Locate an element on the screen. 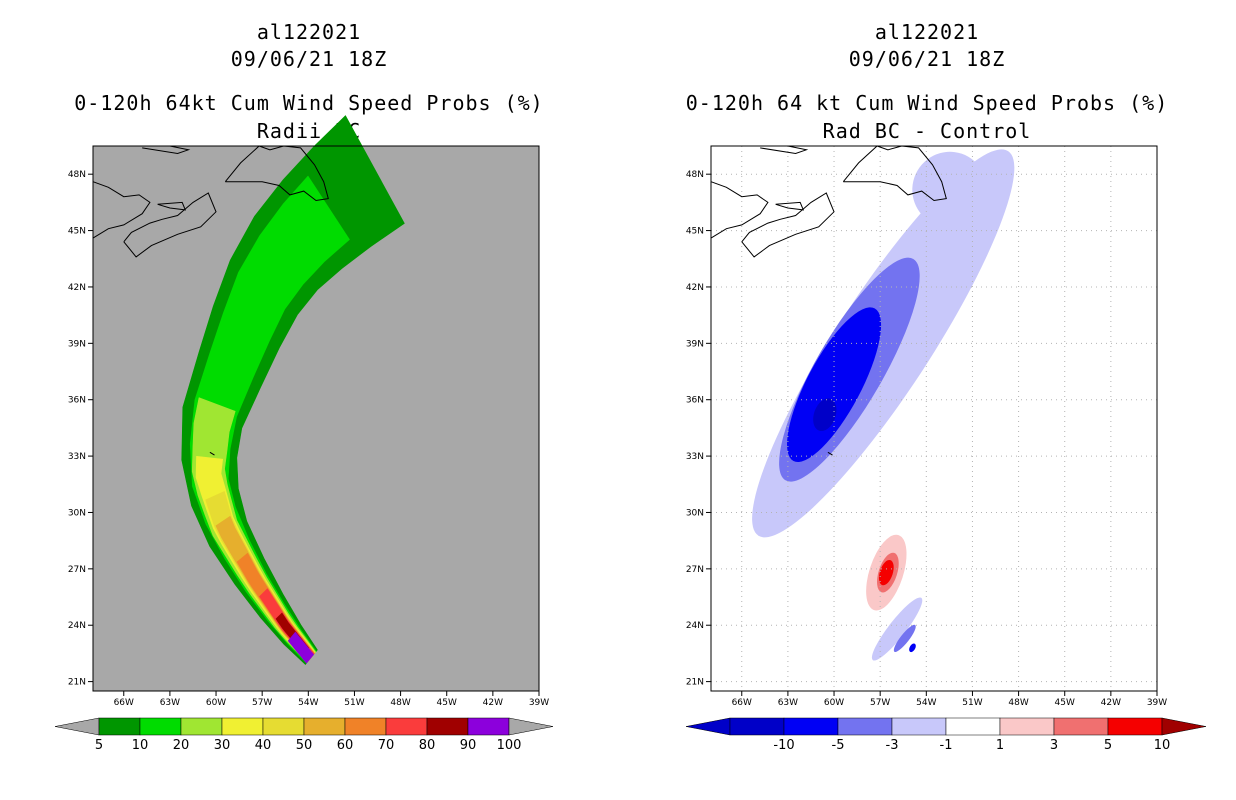  y-tick-label: 21N is located at coordinates (77, 683).